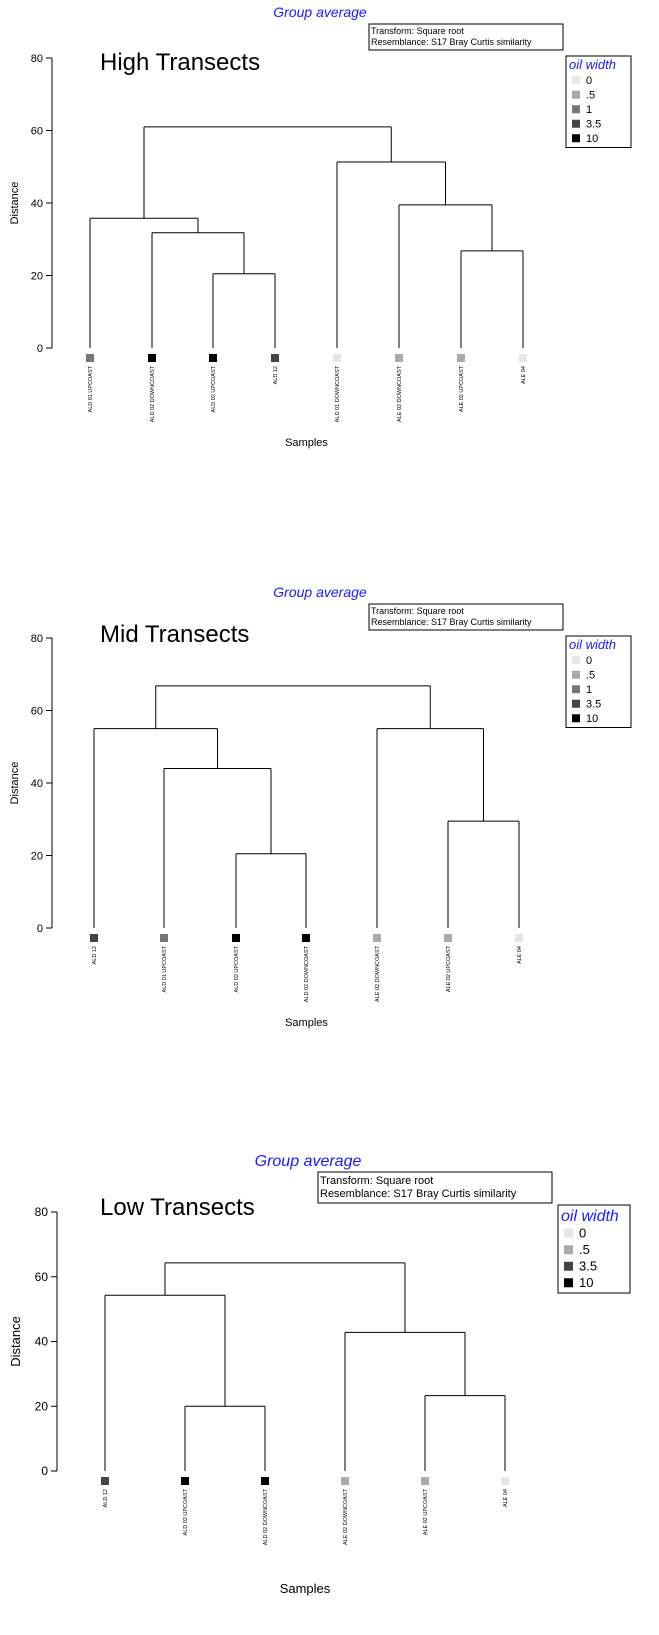 The image size is (659, 1635). I want to click on chart-title: Low Transects, so click(177, 1207).